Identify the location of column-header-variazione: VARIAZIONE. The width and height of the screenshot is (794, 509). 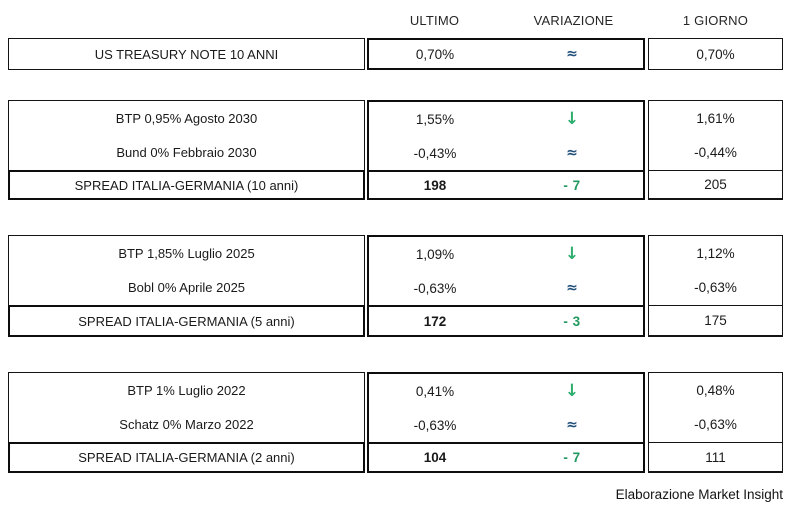
(573, 20).